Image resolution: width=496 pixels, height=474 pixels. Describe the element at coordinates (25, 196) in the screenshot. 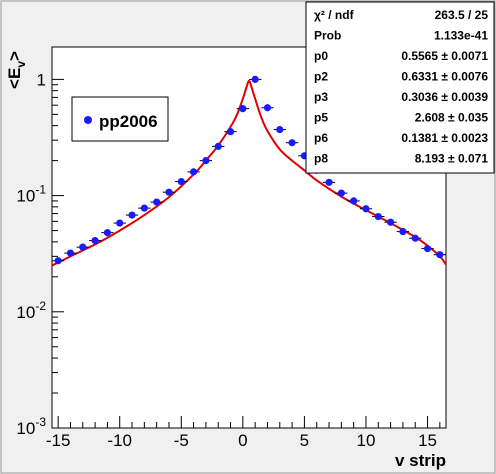

I see `y-tick-base: 10` at that location.